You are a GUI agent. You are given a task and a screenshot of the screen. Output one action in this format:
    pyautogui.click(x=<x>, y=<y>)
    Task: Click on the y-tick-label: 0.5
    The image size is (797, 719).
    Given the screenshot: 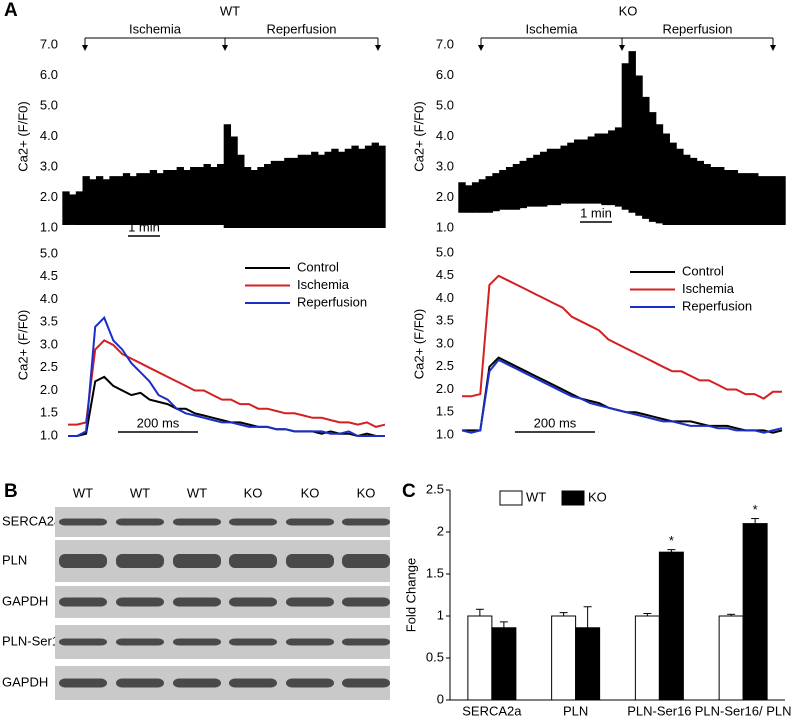 What is the action you would take?
    pyautogui.click(x=435, y=656)
    